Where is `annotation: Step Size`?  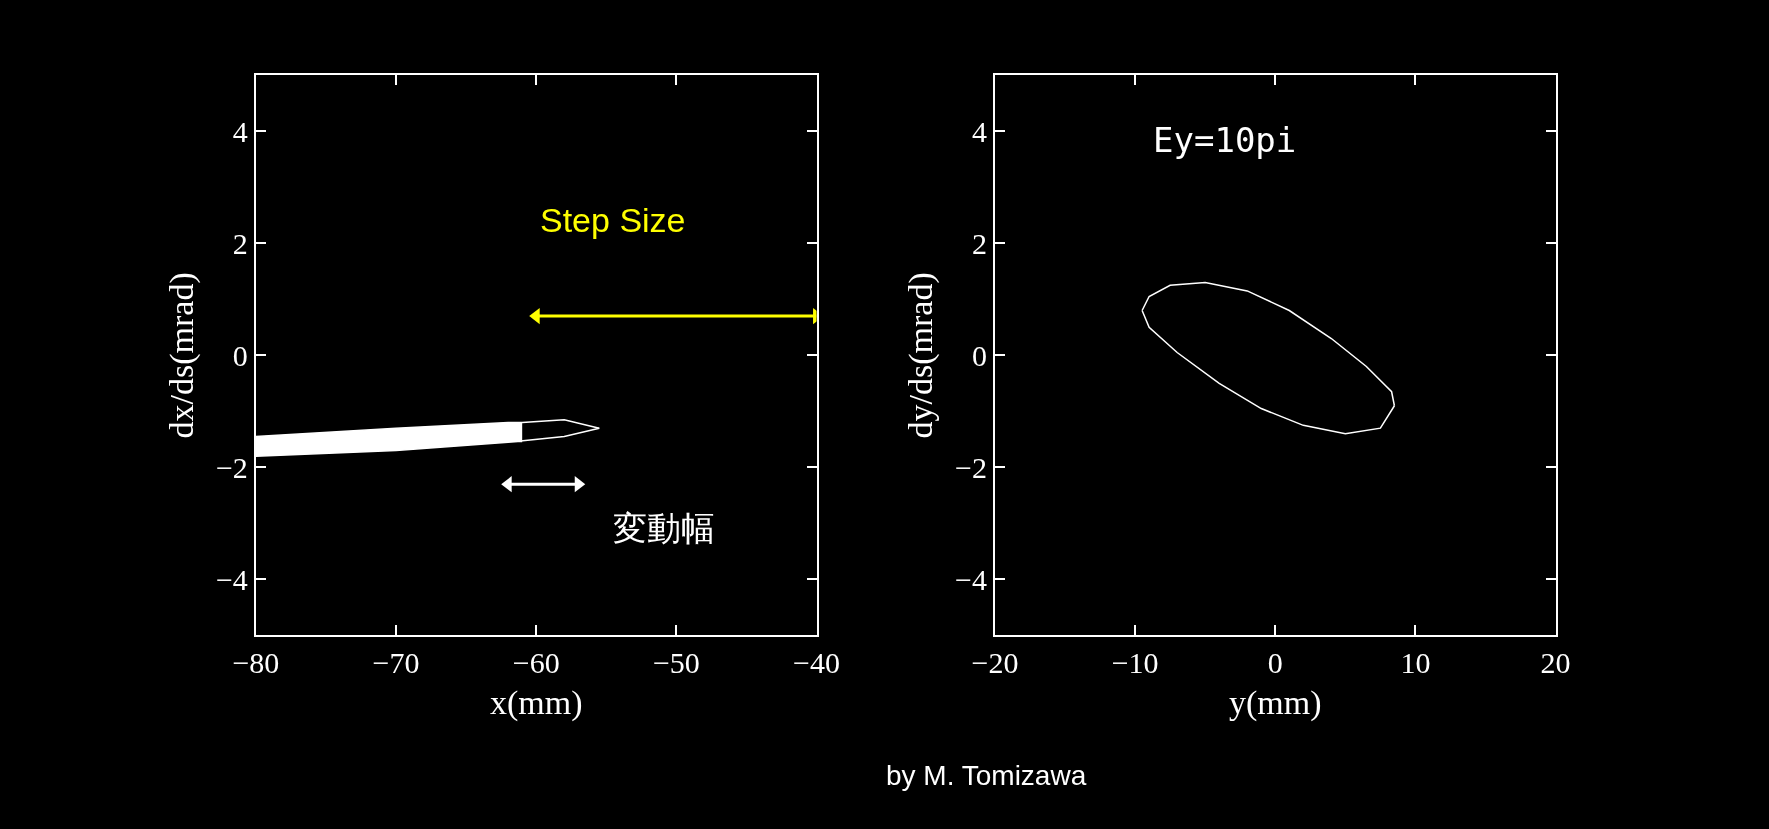 annotation: Step Size is located at coordinates (613, 220).